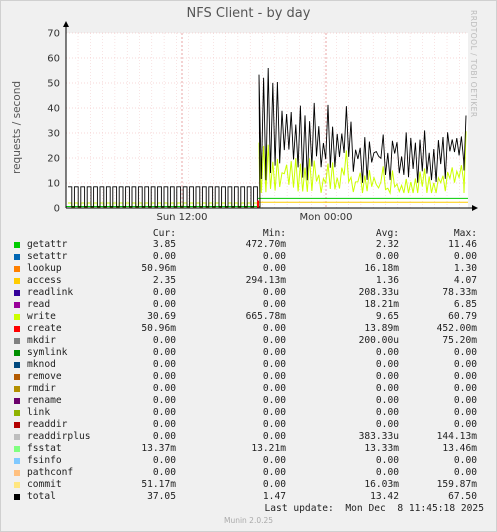 The height and width of the screenshot is (532, 497). I want to click on y-tick-label: 30, so click(53, 134).